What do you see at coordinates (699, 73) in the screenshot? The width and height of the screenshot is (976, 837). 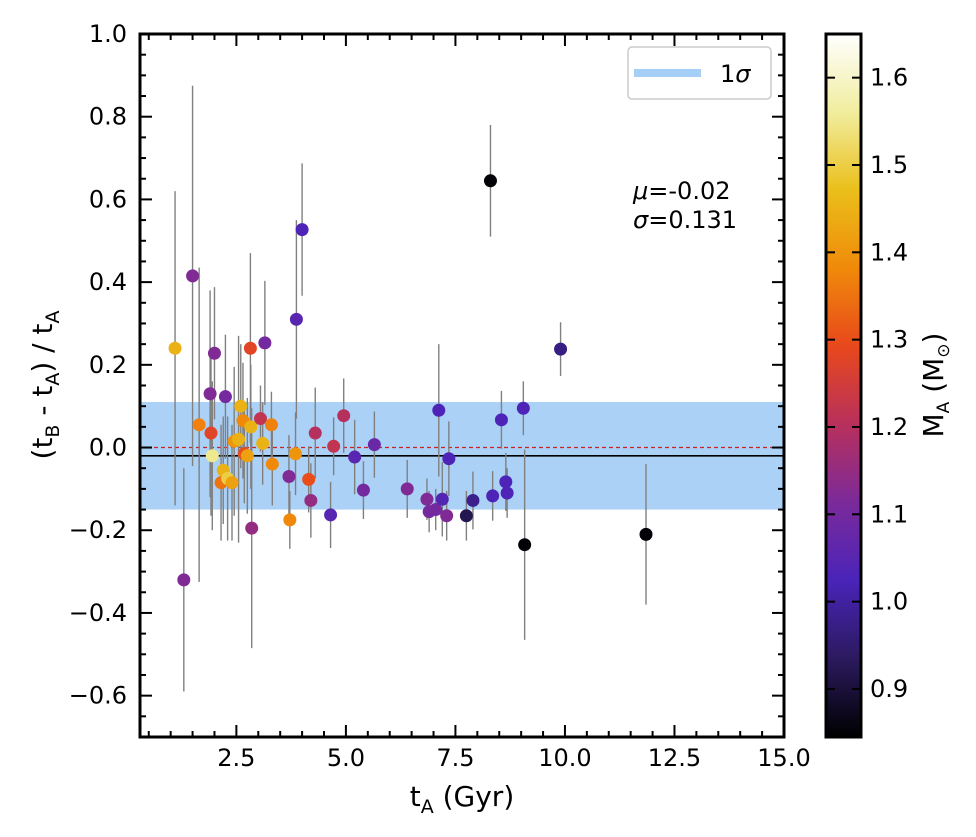 I see `legend: 1σ` at bounding box center [699, 73].